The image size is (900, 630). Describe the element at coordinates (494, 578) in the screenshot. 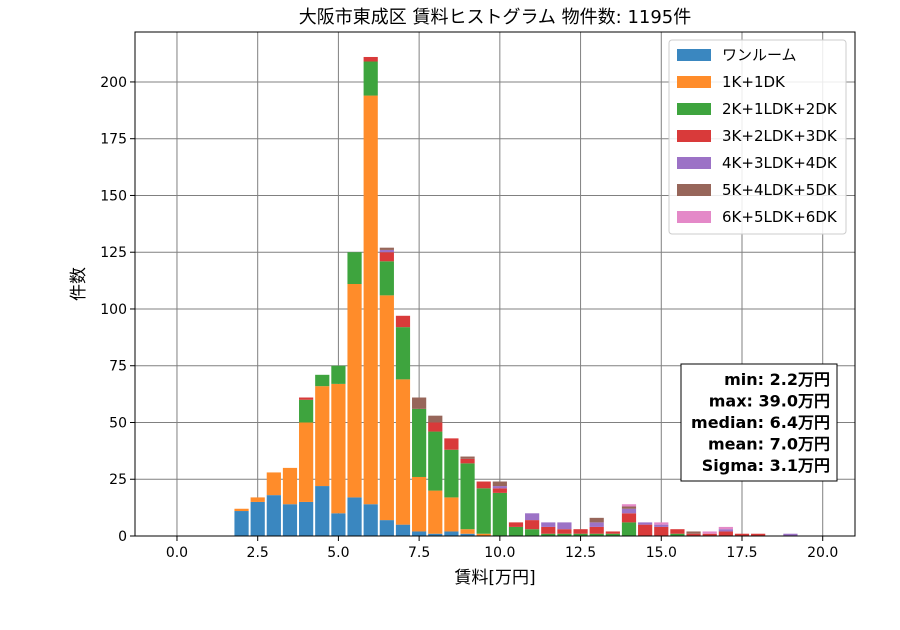

I see `x-axis-label: 賃料[万円]` at that location.